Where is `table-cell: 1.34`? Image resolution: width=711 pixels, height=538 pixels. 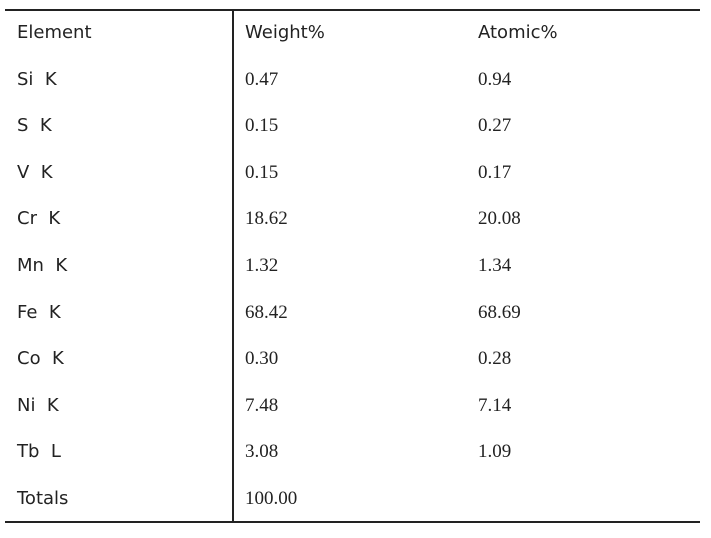
table-cell: 1.34 is located at coordinates (495, 265).